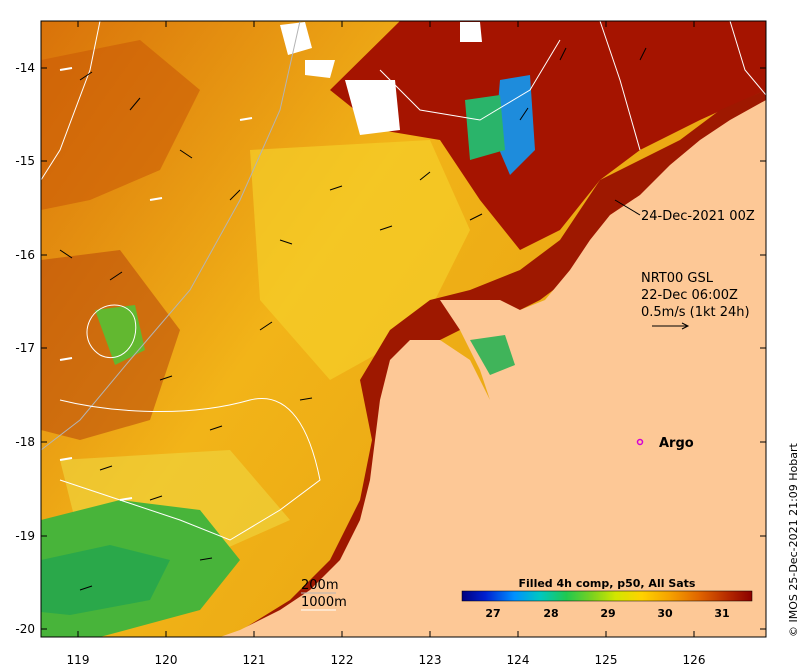  What do you see at coordinates (689, 295) in the screenshot?
I see `current-time-label: 22-Dec 06:00Z` at bounding box center [689, 295].